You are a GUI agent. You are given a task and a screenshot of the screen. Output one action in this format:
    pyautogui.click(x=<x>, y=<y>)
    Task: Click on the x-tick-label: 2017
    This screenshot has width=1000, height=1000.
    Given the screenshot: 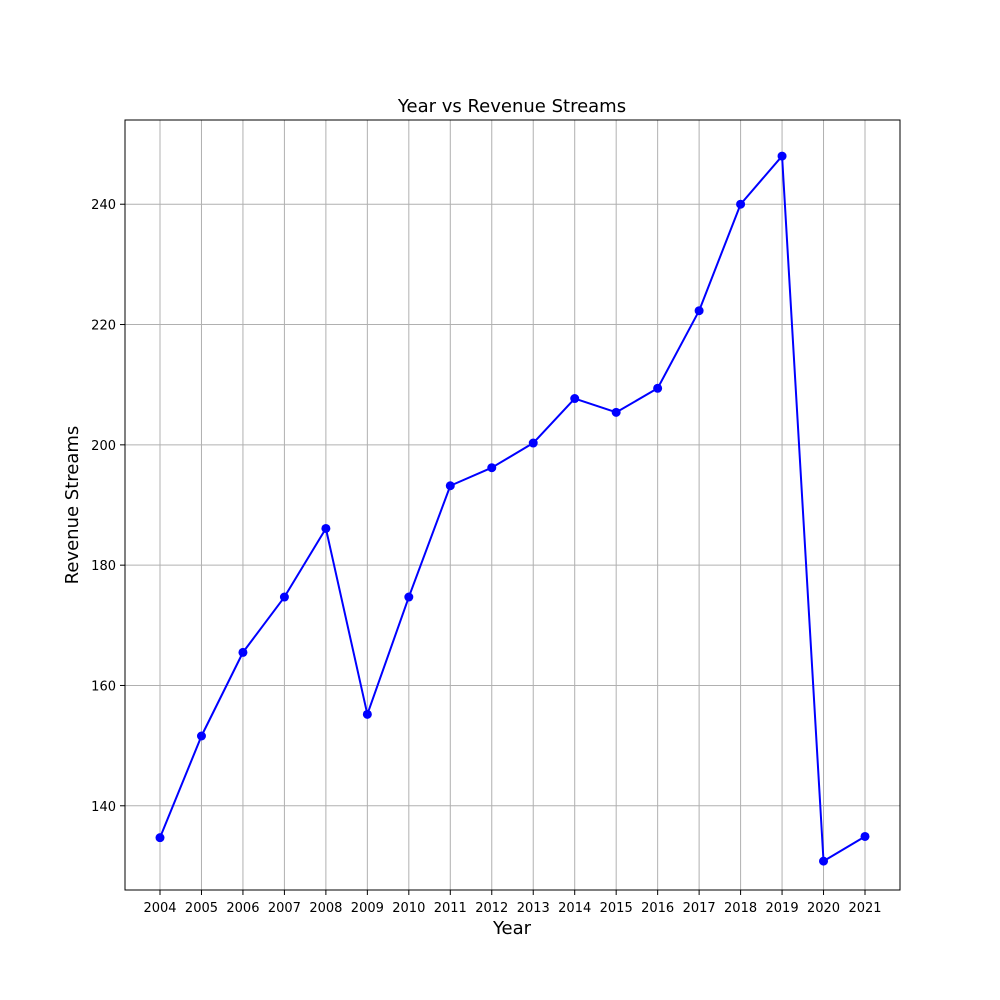 What is the action you would take?
    pyautogui.click(x=699, y=908)
    